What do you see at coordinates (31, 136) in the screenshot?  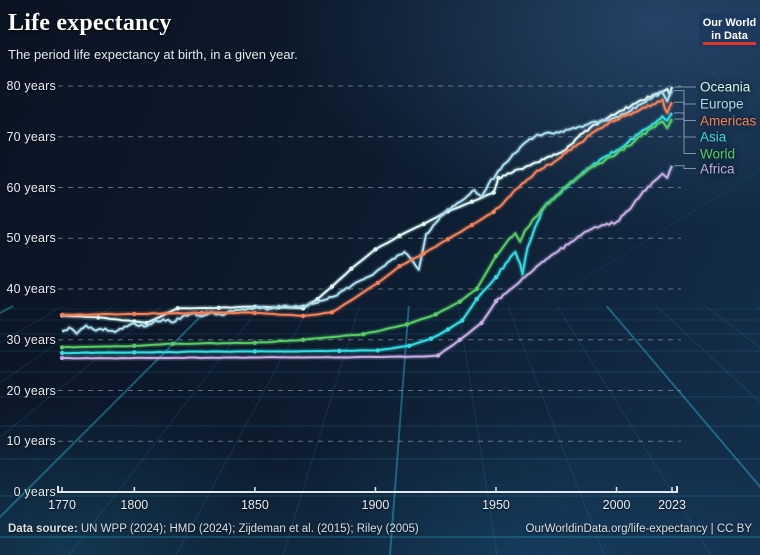 I see `y-axis-label-70: 70 years` at bounding box center [31, 136].